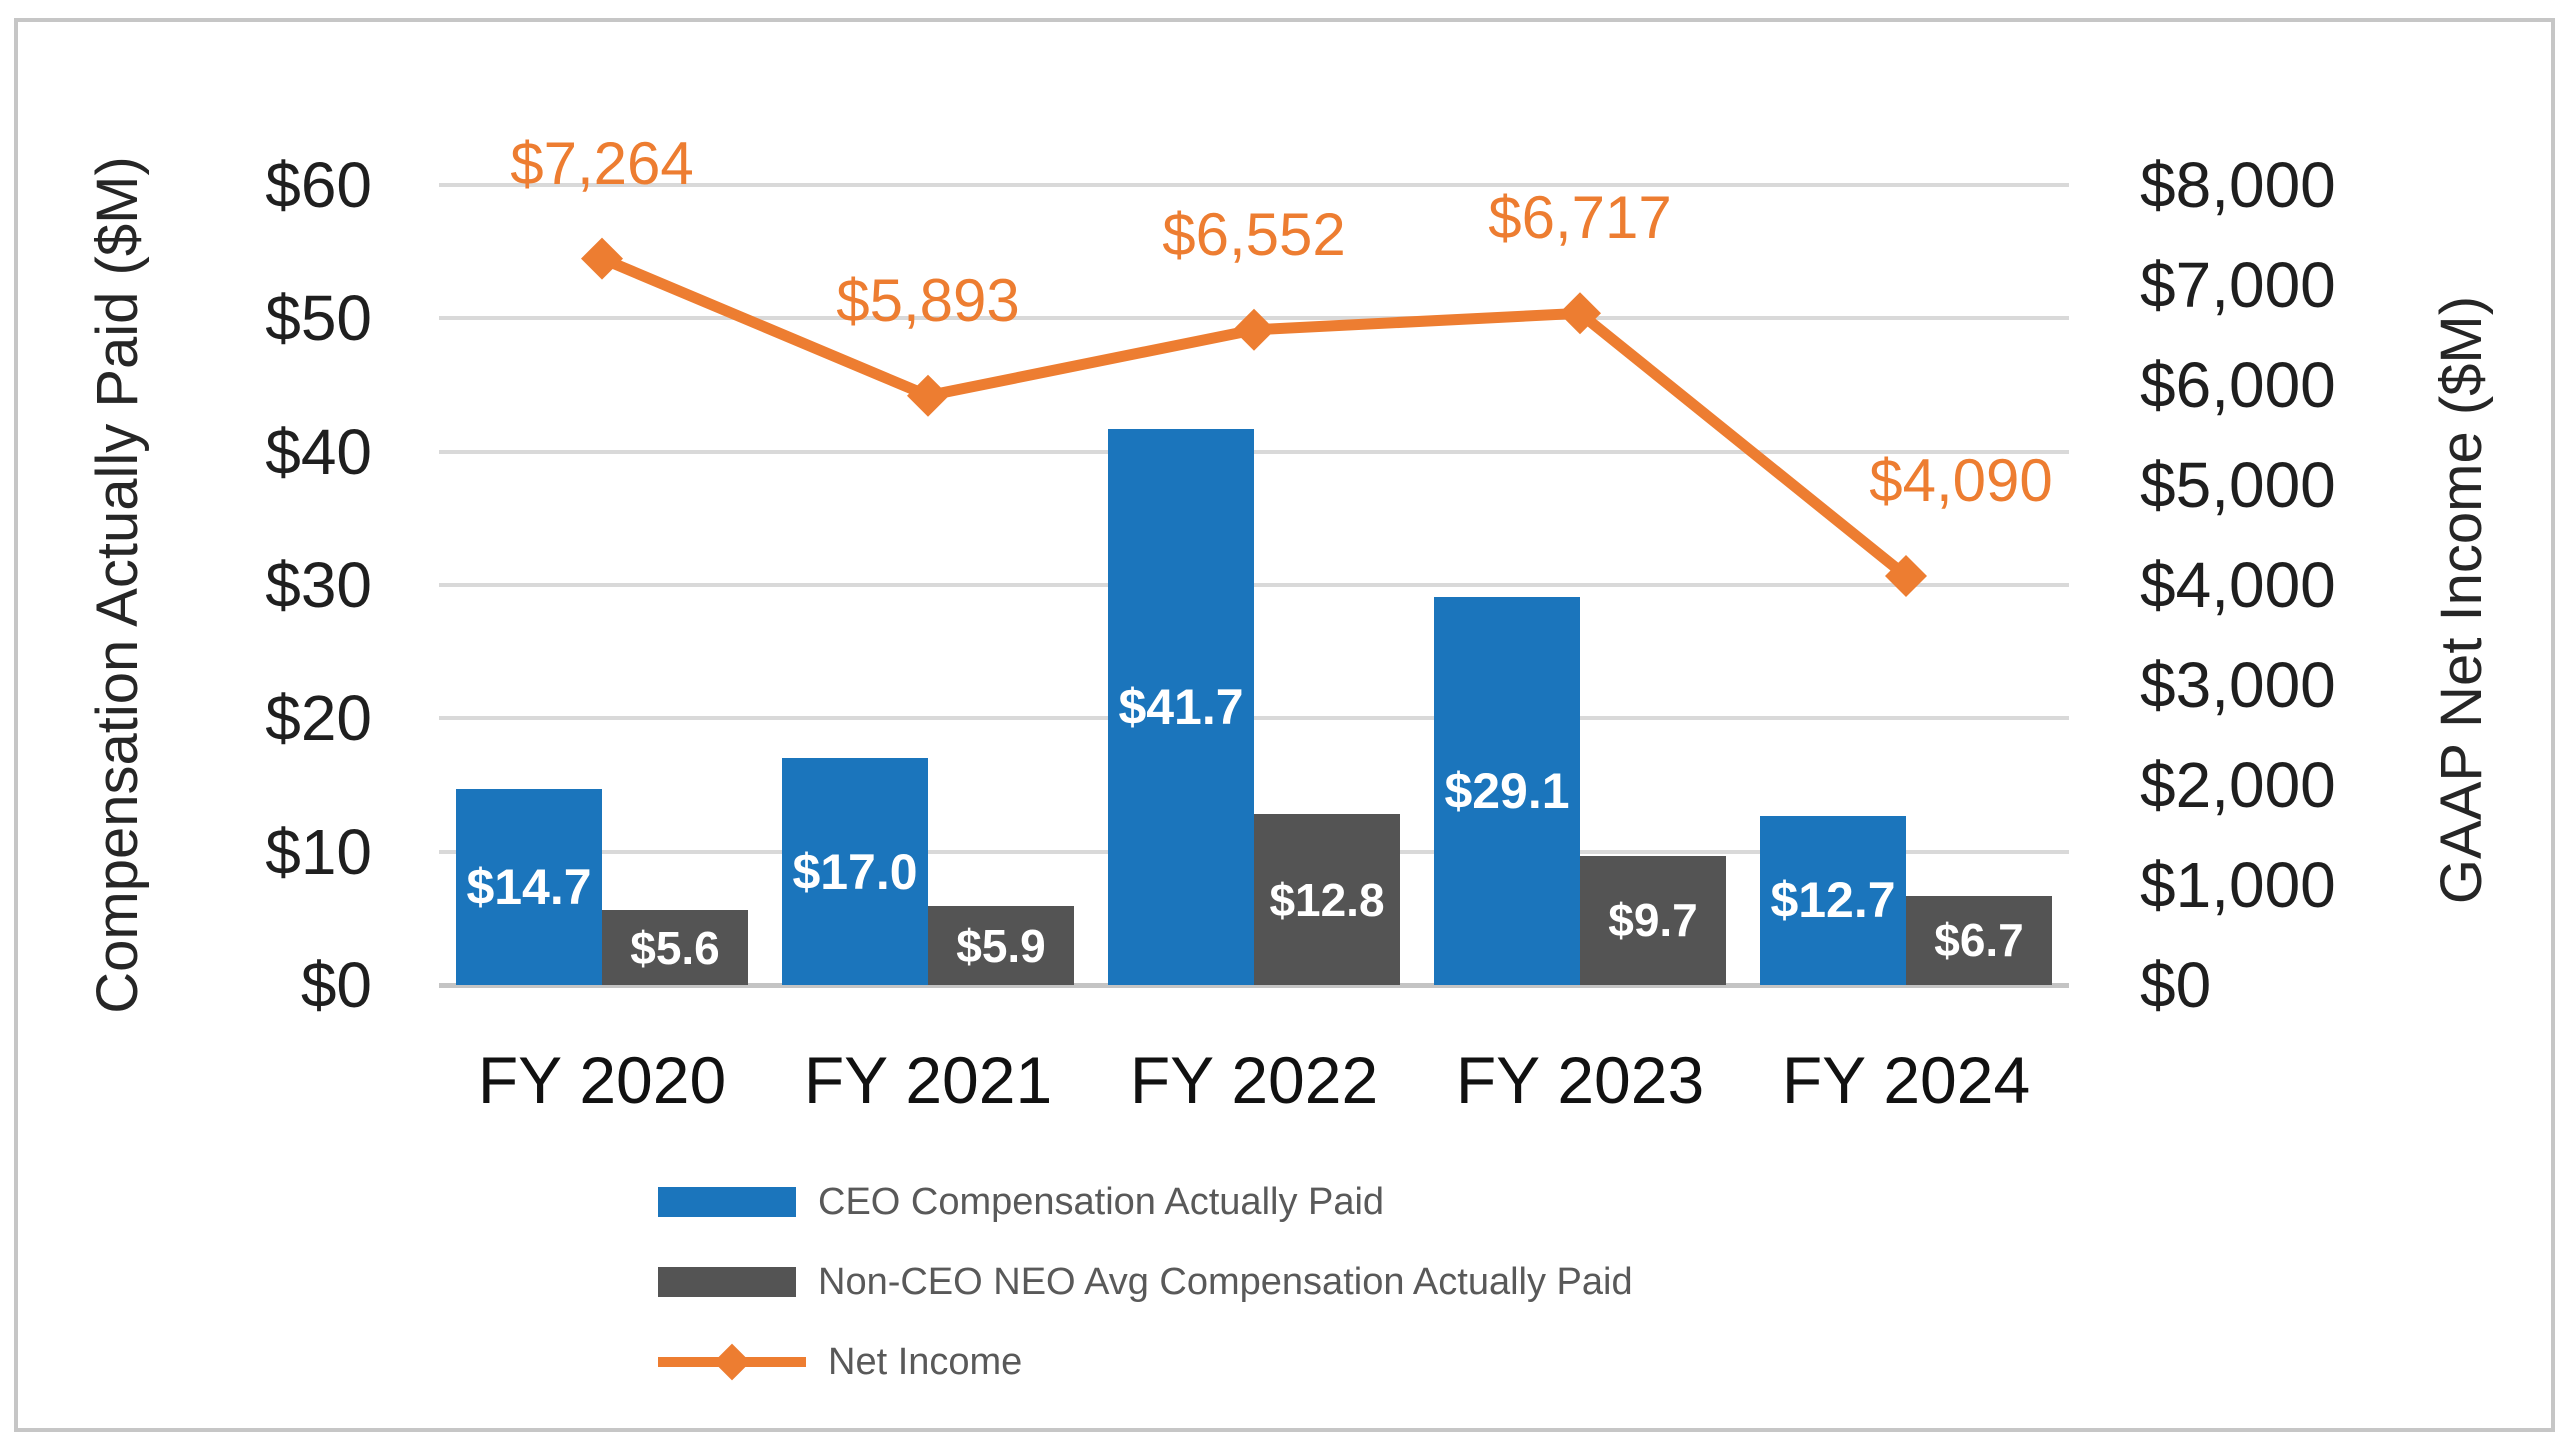 The width and height of the screenshot is (2569, 1447). I want to click on legend-item: Net Income, so click(840, 1362).